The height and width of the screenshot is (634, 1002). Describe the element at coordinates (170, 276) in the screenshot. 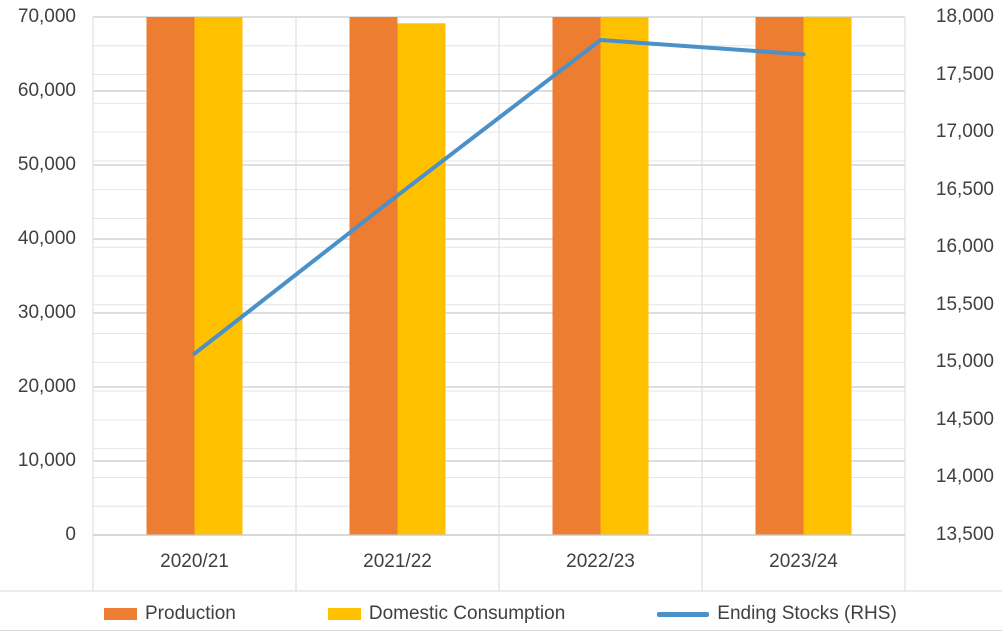

I see `bar-production-2020/21` at that location.